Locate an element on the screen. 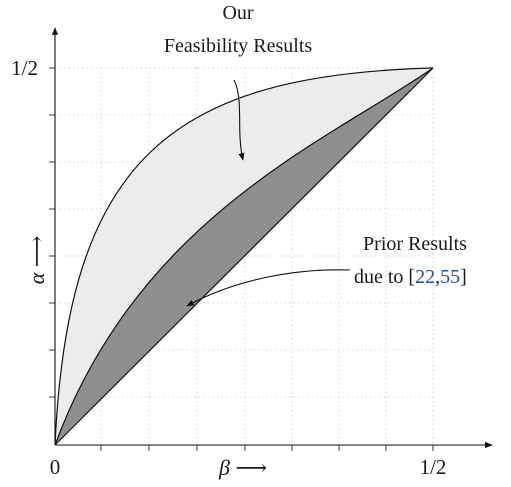 This screenshot has width=511, height=487. prior-results-label-line2: due to [22,55] is located at coordinates (410, 277).